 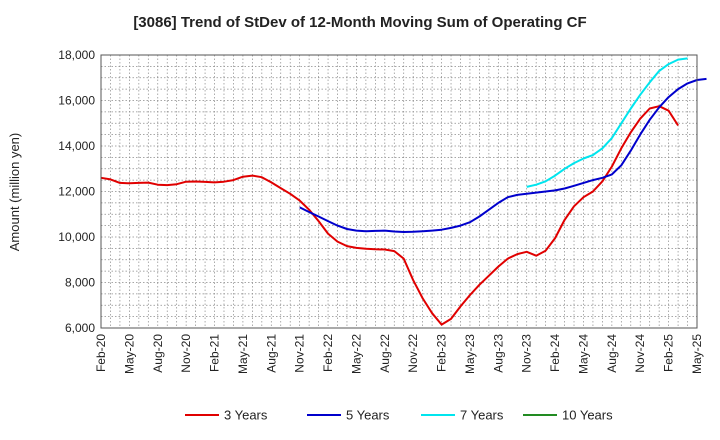 What do you see at coordinates (101, 353) in the screenshot?
I see `x-tick-label: Feb-20` at bounding box center [101, 353].